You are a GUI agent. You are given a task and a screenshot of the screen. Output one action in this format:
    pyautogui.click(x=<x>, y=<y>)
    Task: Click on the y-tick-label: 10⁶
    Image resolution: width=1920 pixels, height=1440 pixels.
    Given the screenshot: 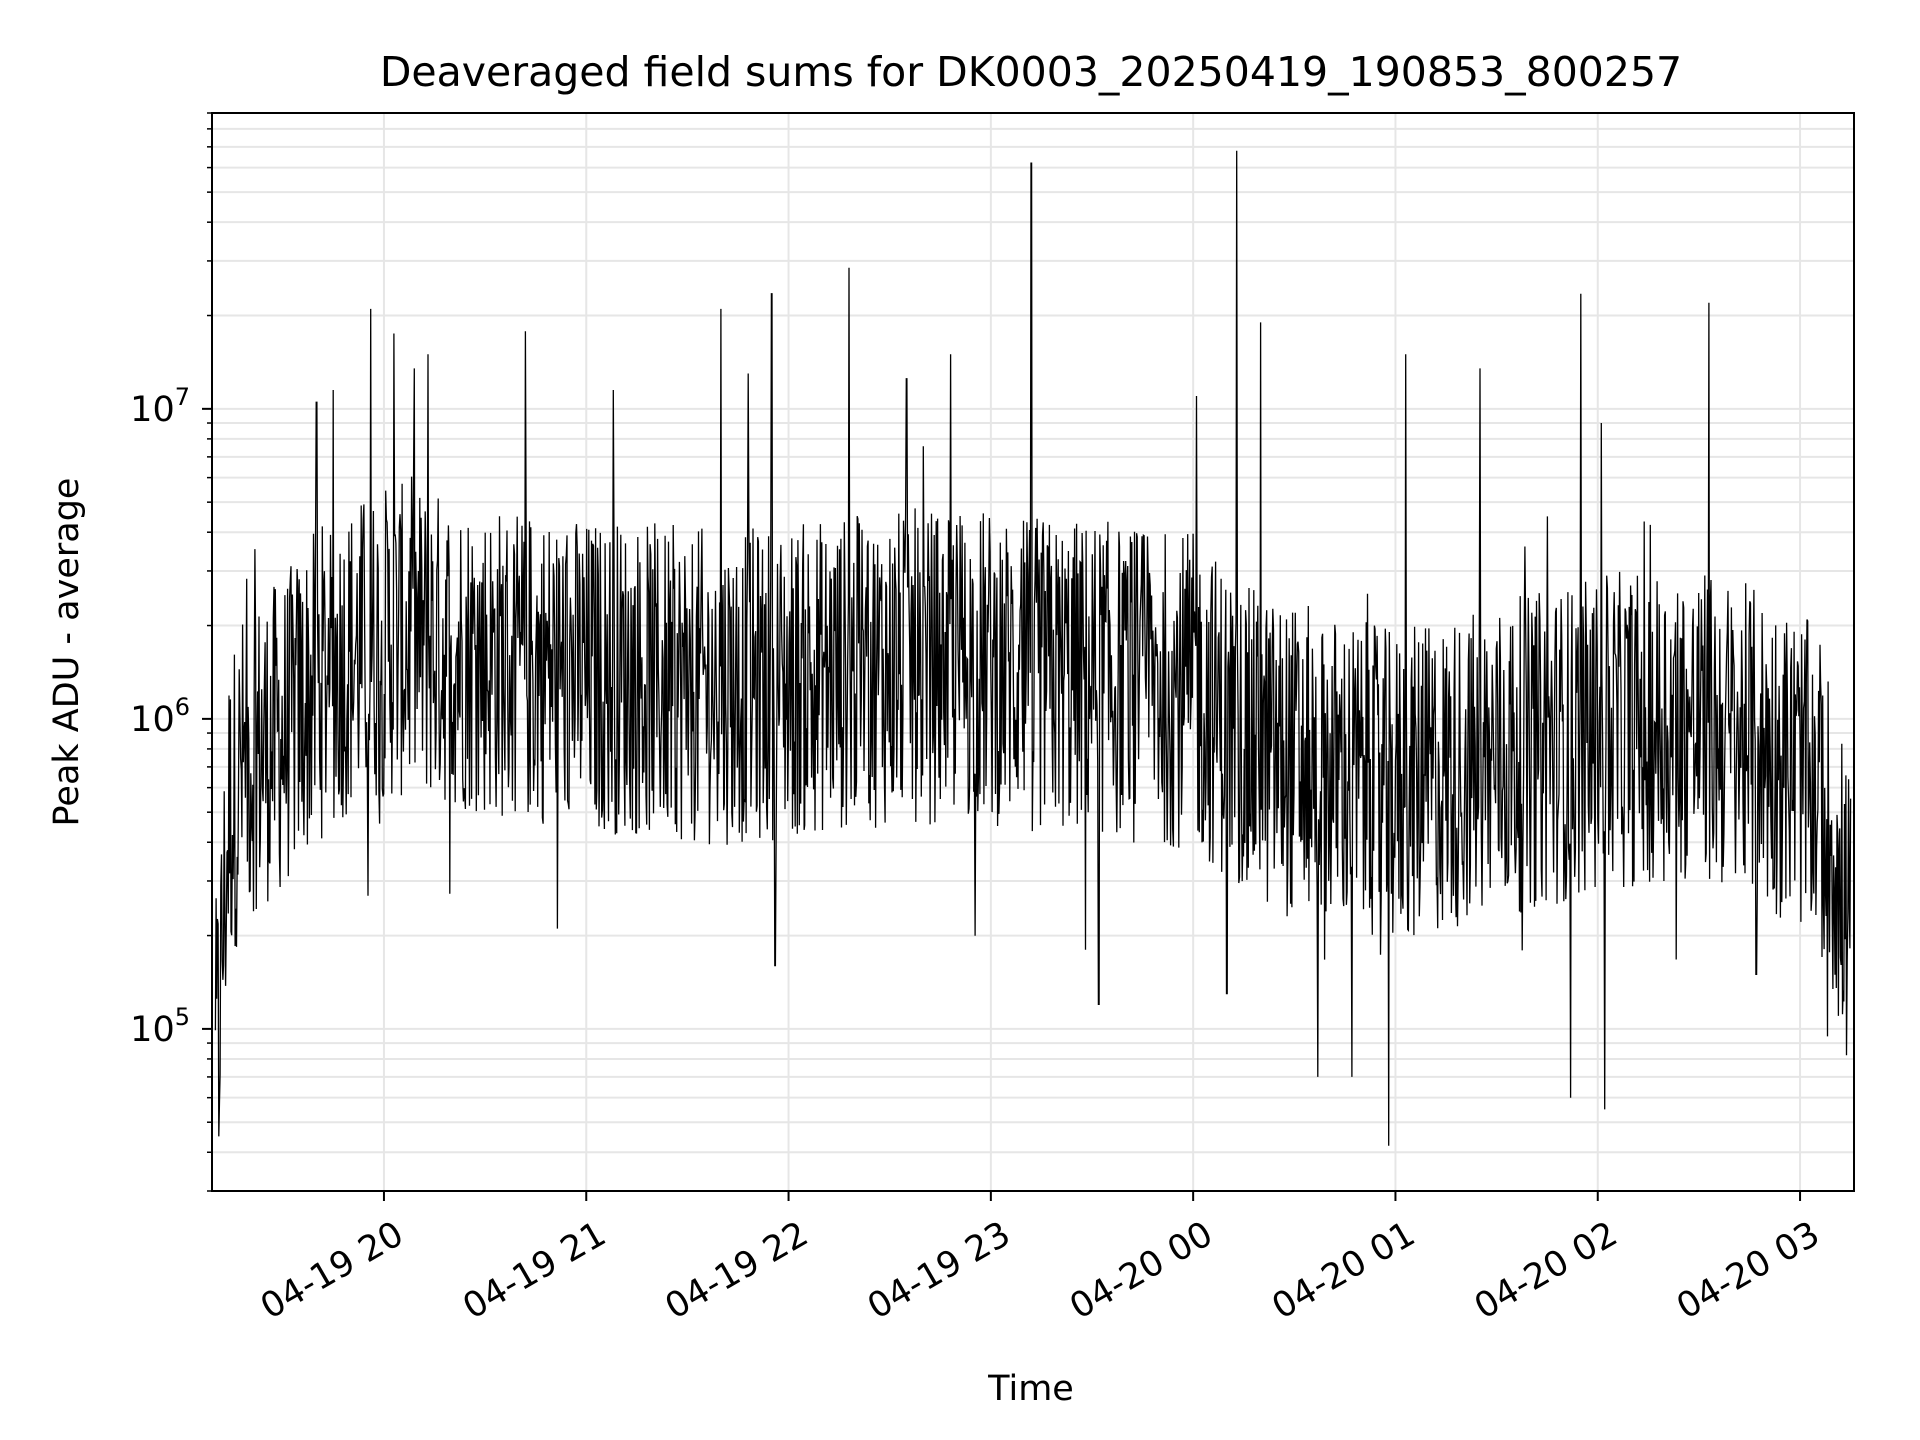 What is the action you would take?
    pyautogui.click(x=160, y=716)
    